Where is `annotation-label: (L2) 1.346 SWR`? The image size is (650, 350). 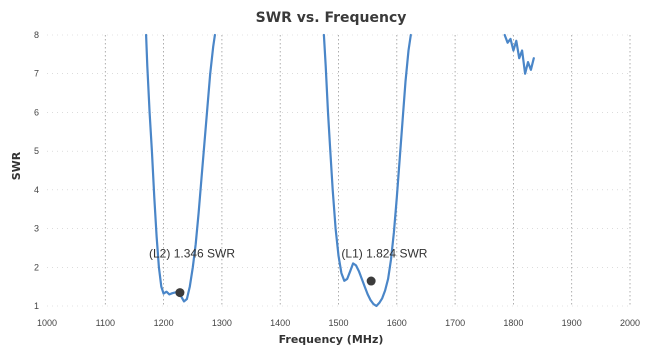 annotation-label: (L2) 1.346 SWR is located at coordinates (192, 254).